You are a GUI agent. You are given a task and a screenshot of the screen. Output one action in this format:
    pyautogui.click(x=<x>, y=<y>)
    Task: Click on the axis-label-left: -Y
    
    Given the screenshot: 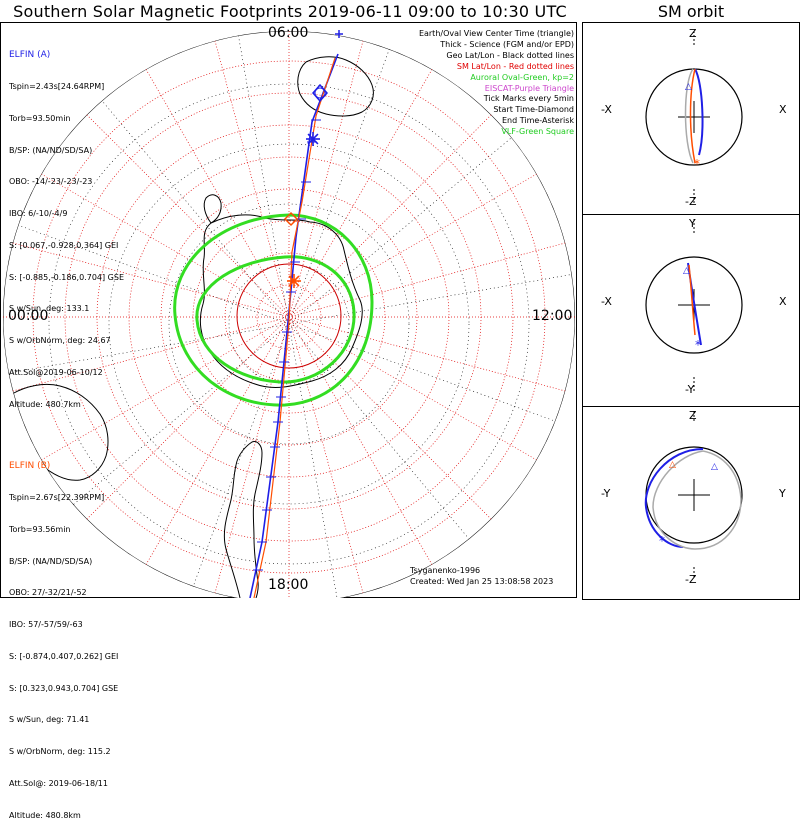 What is the action you would take?
    pyautogui.click(x=606, y=493)
    